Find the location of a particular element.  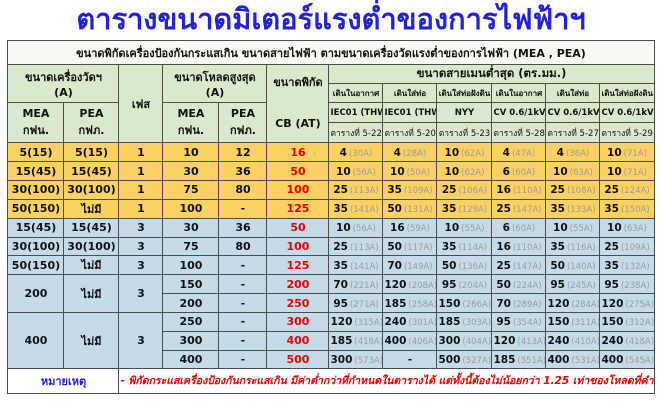

cable-size-cell-6: 150 (312A) is located at coordinates (627, 321).